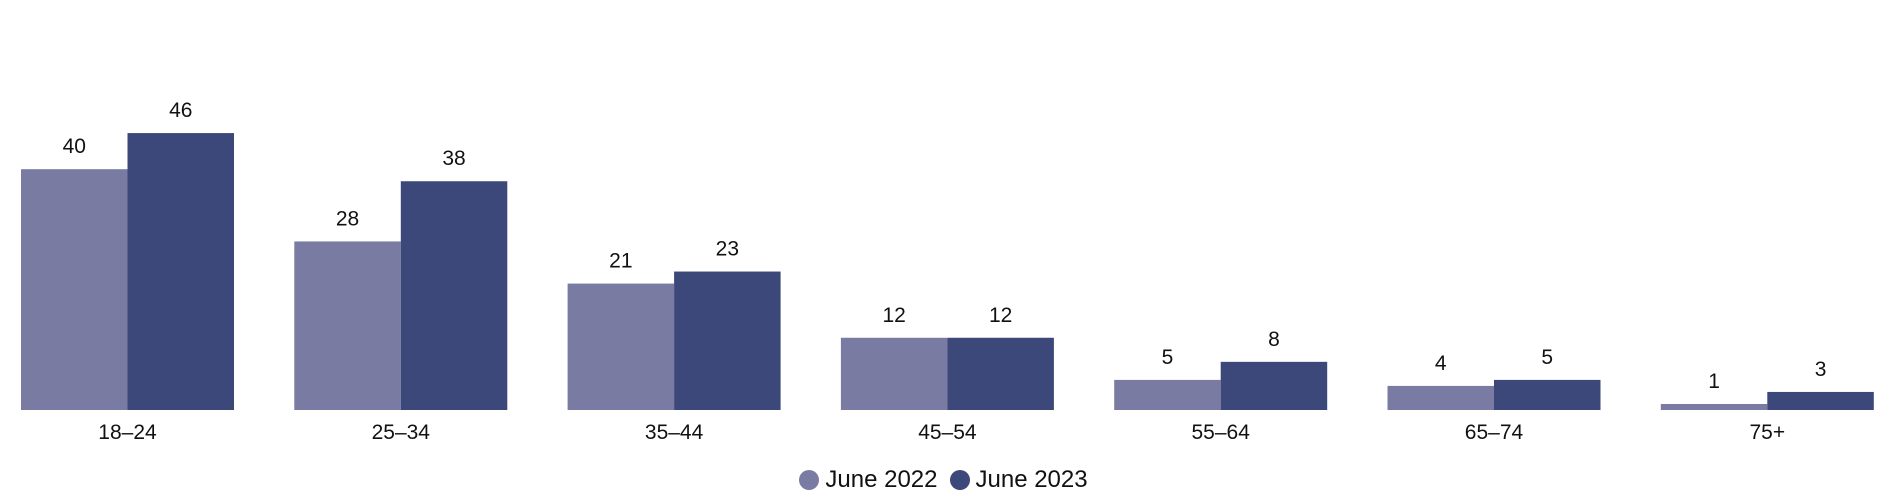 The height and width of the screenshot is (501, 1887). I want to click on legend: June 2022 June 2023, so click(943, 480).